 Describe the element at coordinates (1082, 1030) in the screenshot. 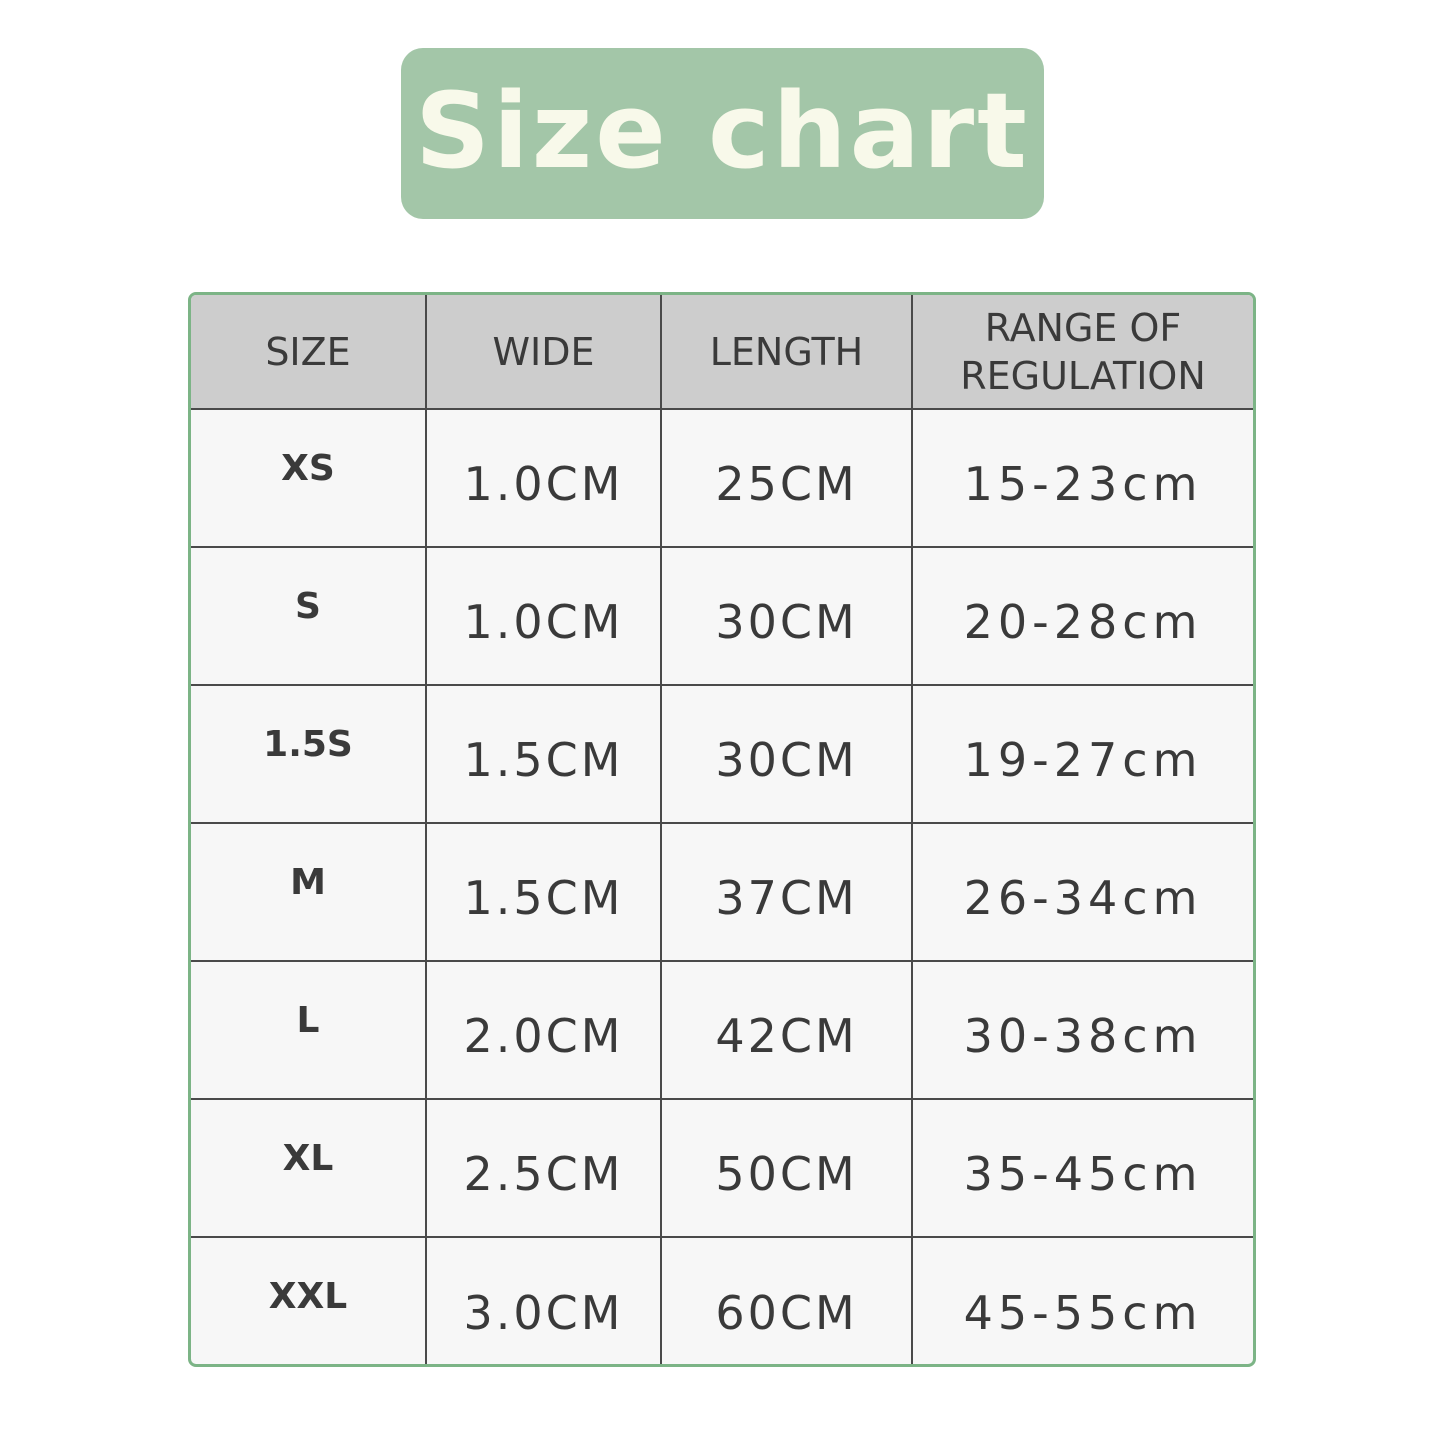

I see `cell-range: 30-38cm` at that location.